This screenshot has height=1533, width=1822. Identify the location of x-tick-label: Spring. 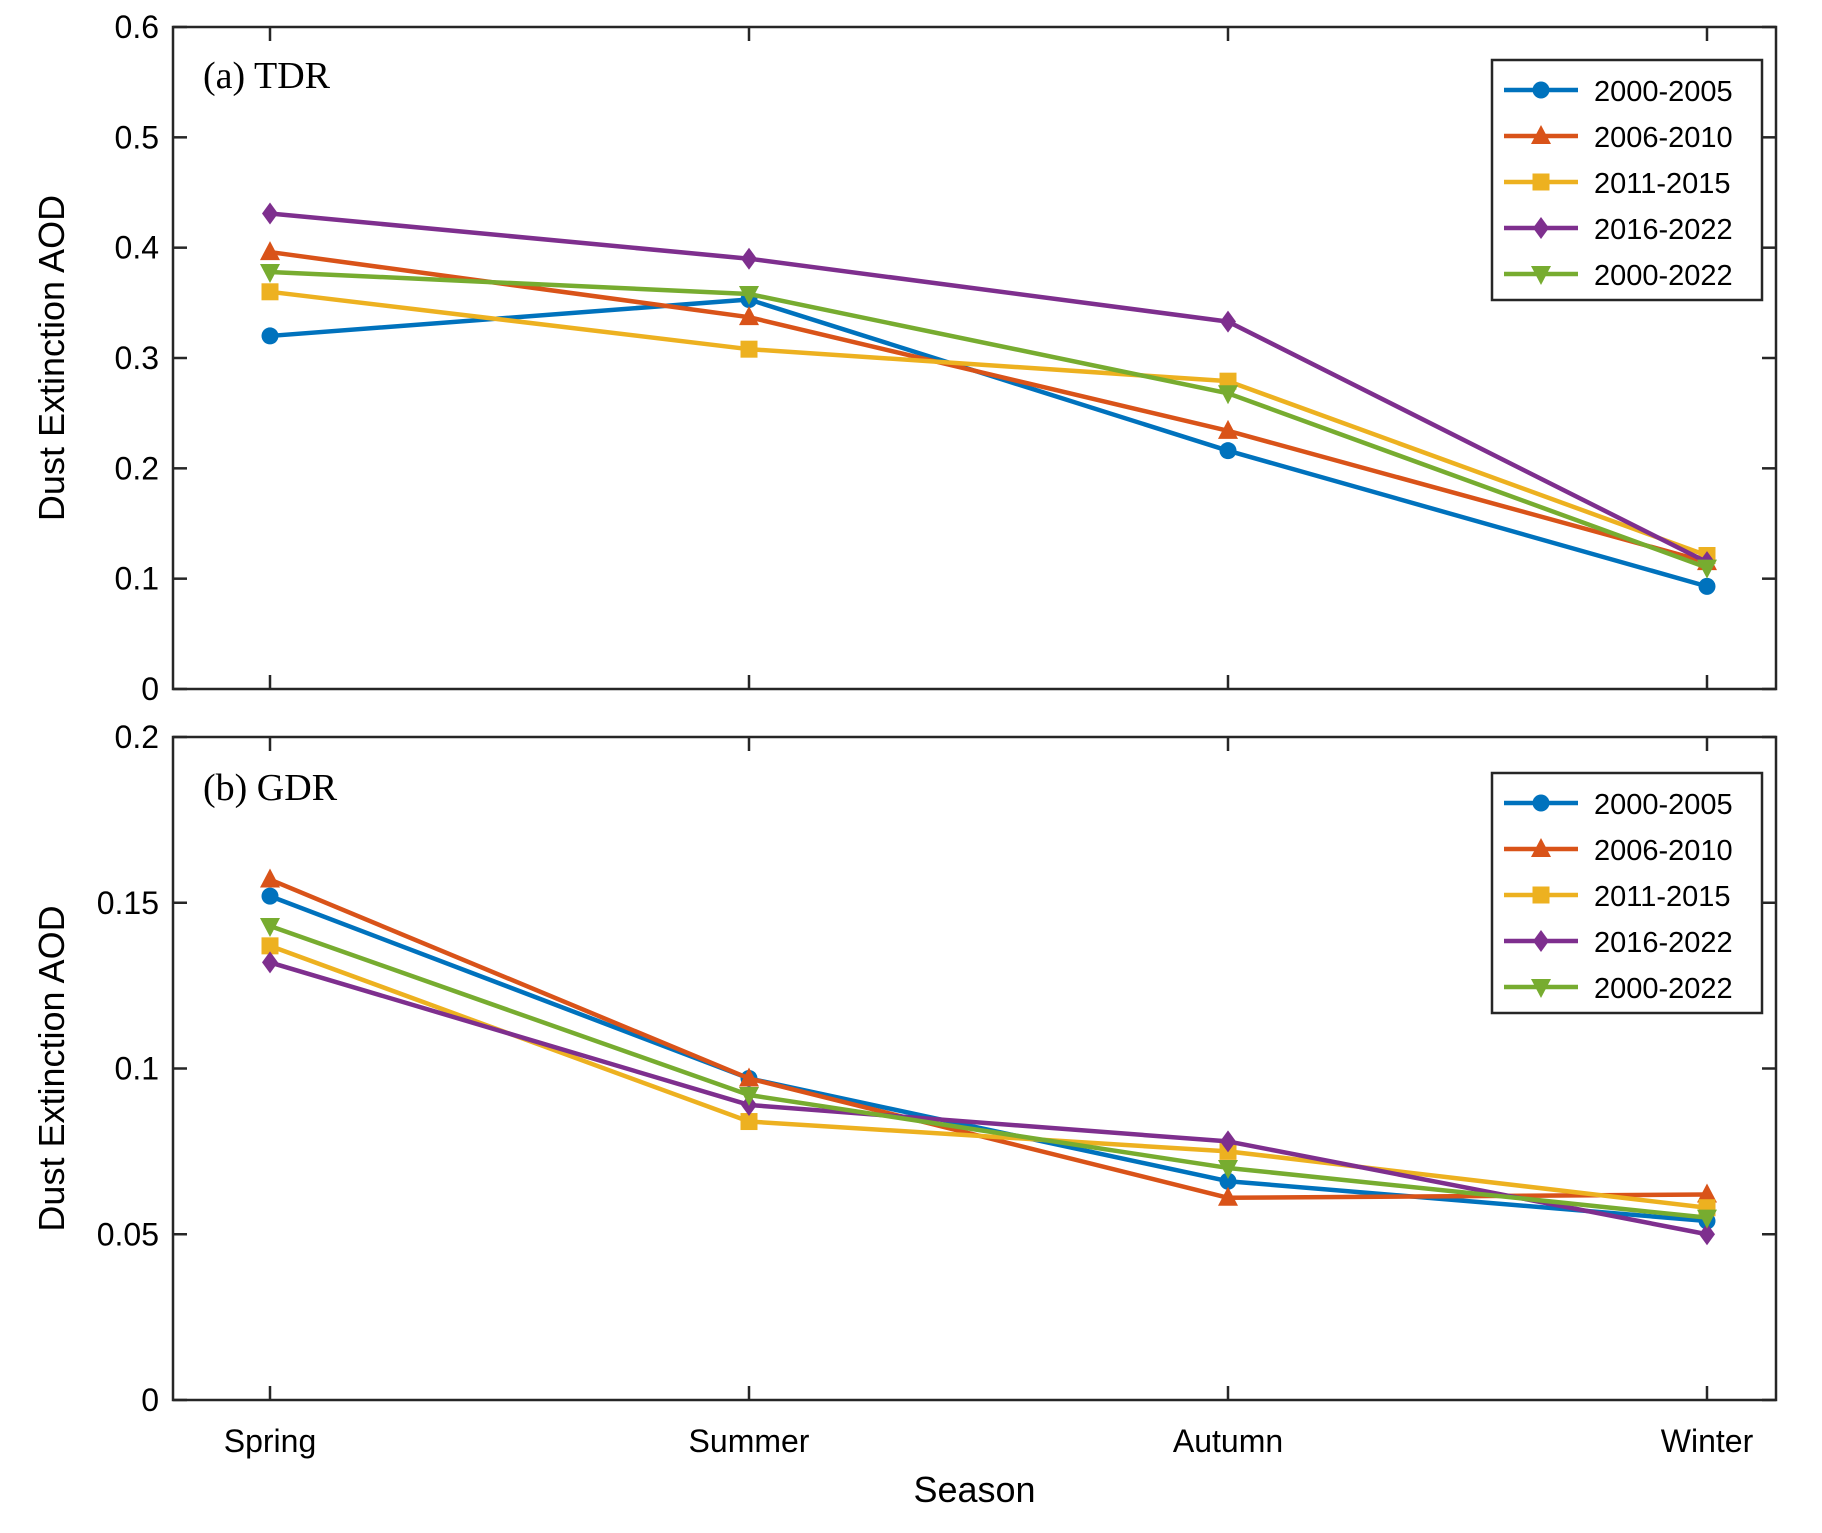
(270, 1441).